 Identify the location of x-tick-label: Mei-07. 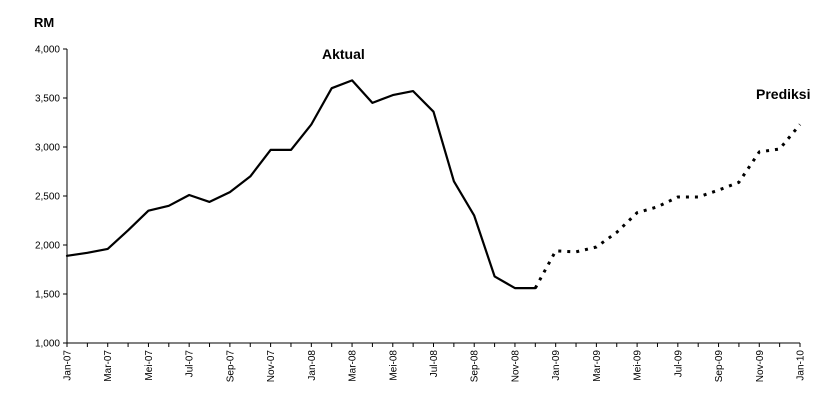
(149, 365).